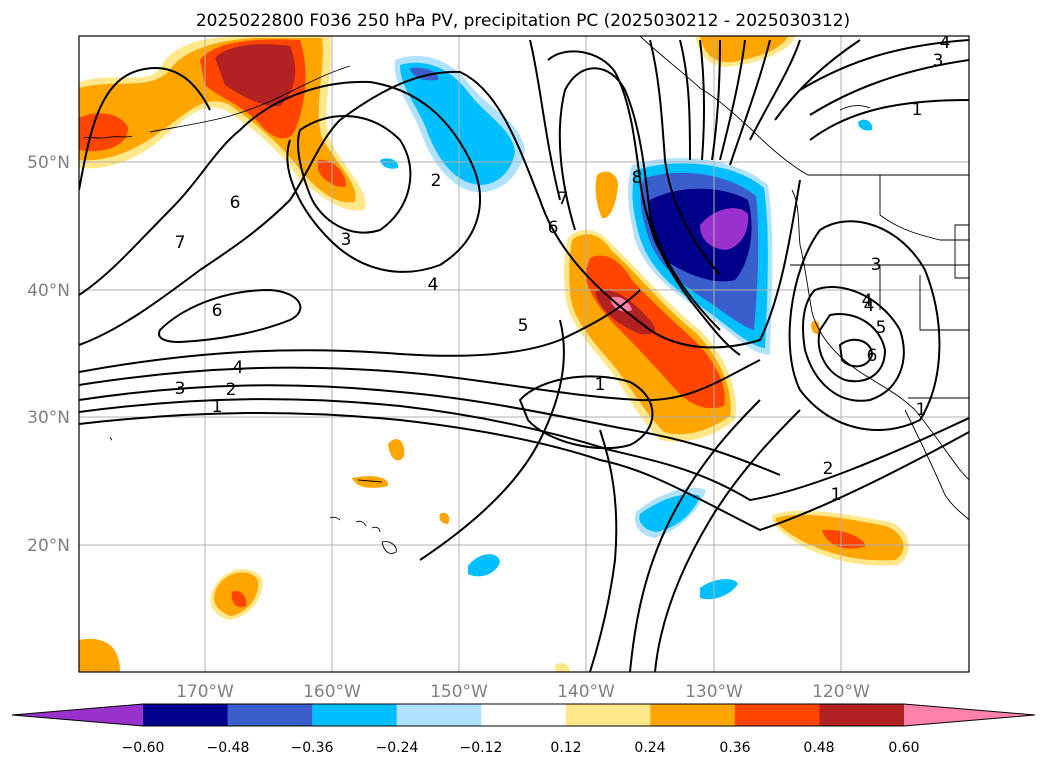 The height and width of the screenshot is (765, 1047). Describe the element at coordinates (48, 291) in the screenshot. I see `lat-label: 40°N` at that location.